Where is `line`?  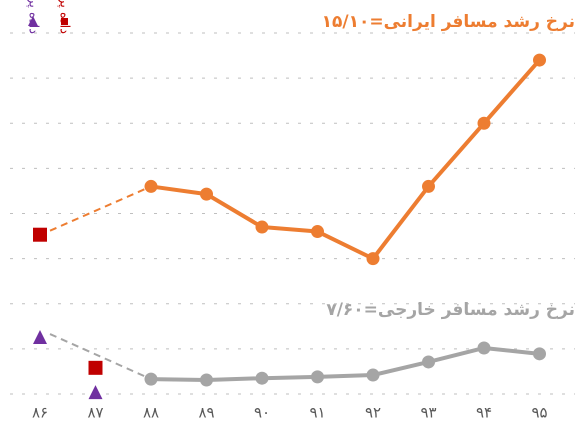
line is located at coordinates (345, 364).